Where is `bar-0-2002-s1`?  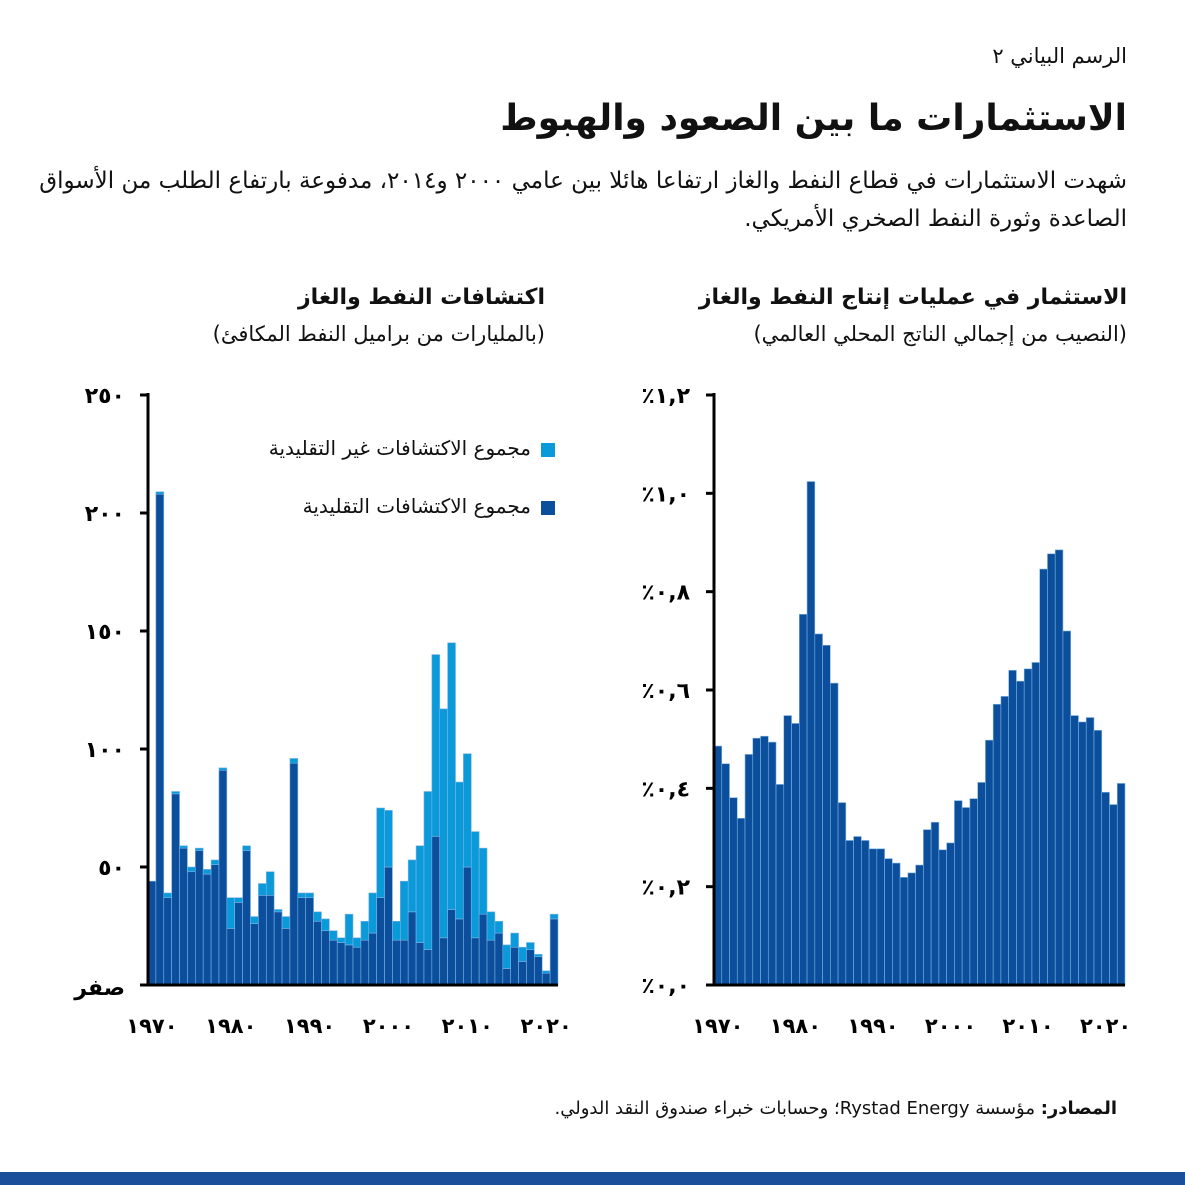
bar-0-2002-s1 is located at coordinates (404, 910).